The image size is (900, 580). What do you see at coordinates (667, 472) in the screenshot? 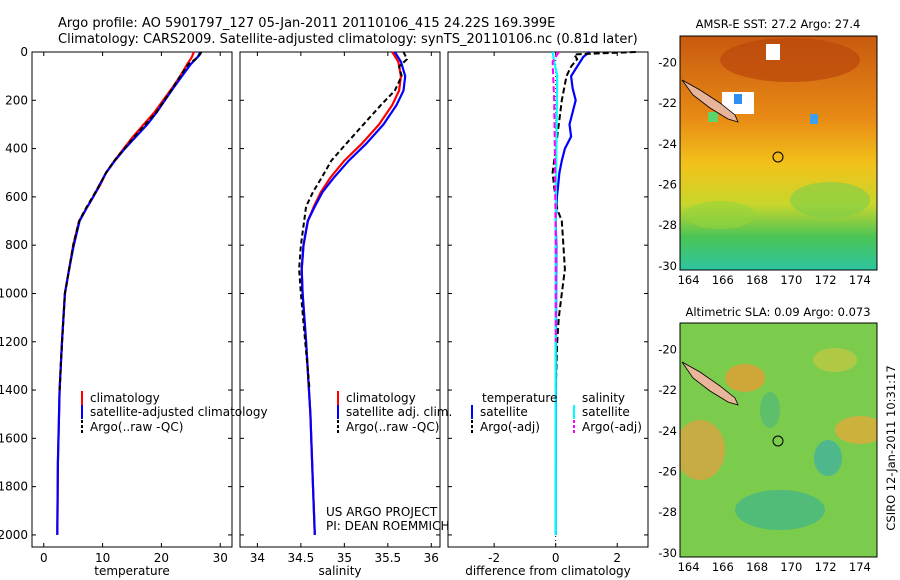
I see `sla_map-ytick-label: -26` at bounding box center [667, 472].